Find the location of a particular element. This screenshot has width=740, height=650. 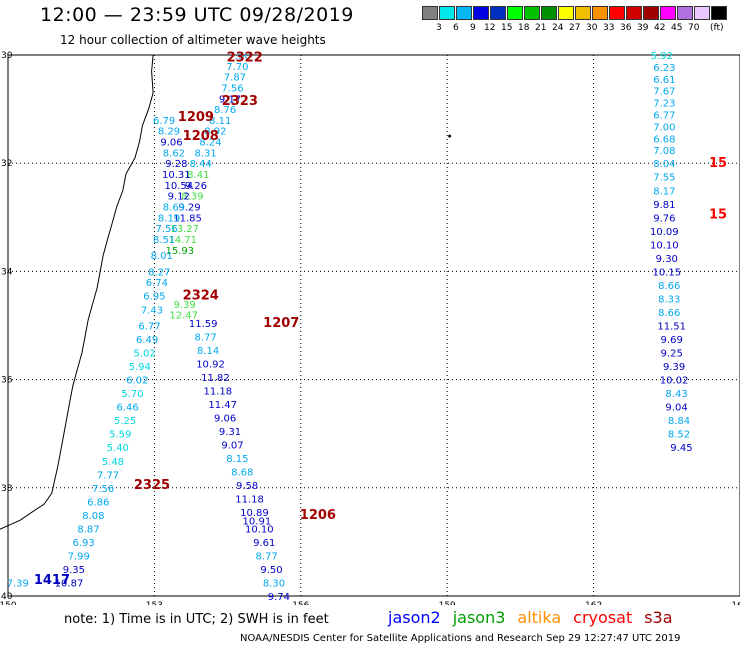

pass-id-label: 2323 is located at coordinates (240, 101).